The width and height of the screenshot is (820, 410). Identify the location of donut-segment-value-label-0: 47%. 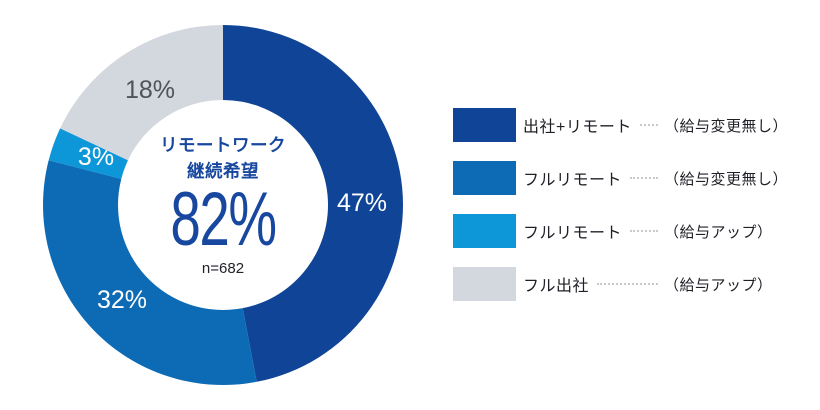
(362, 203).